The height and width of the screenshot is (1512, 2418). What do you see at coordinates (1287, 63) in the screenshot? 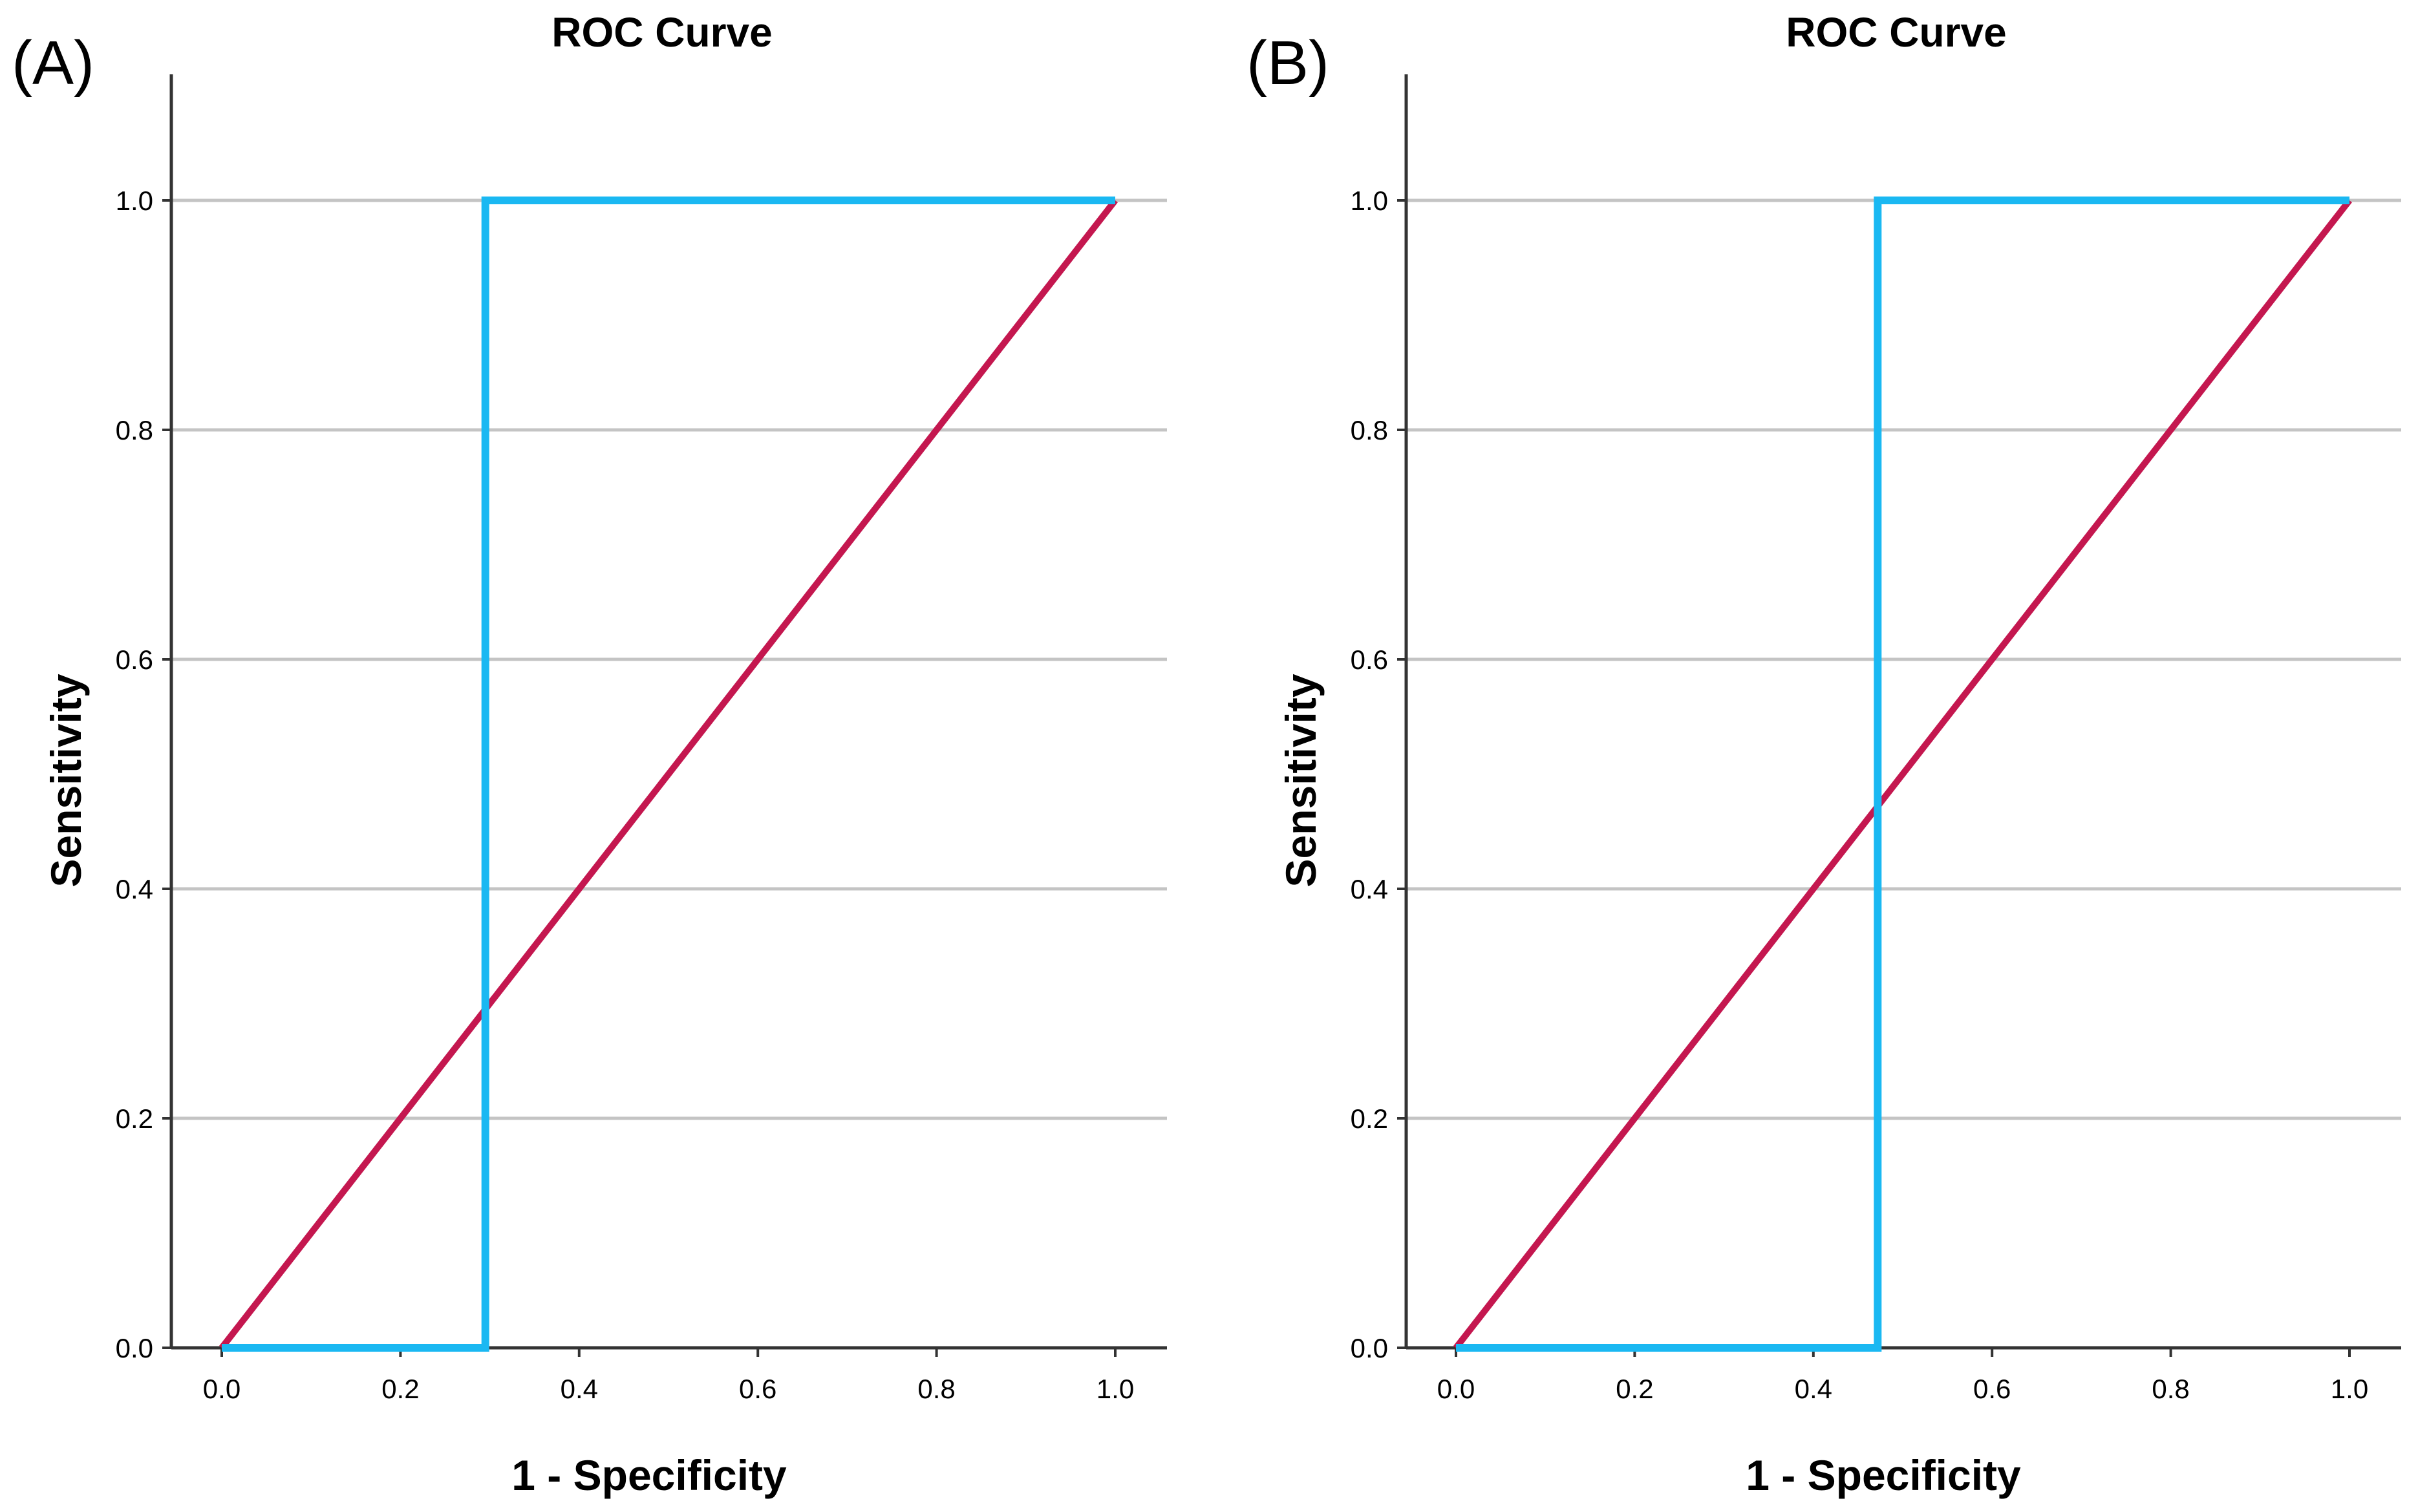
I see `panel-label: (B)` at bounding box center [1287, 63].